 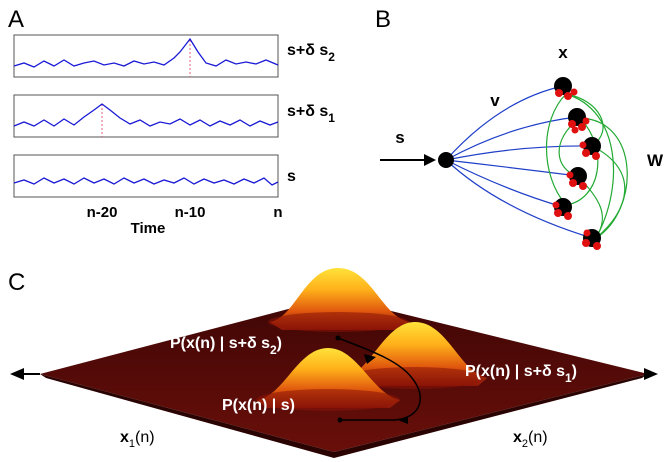 I want to click on label-dist-s1: P(x(n) | s+δ s1), so click(x=521, y=374).